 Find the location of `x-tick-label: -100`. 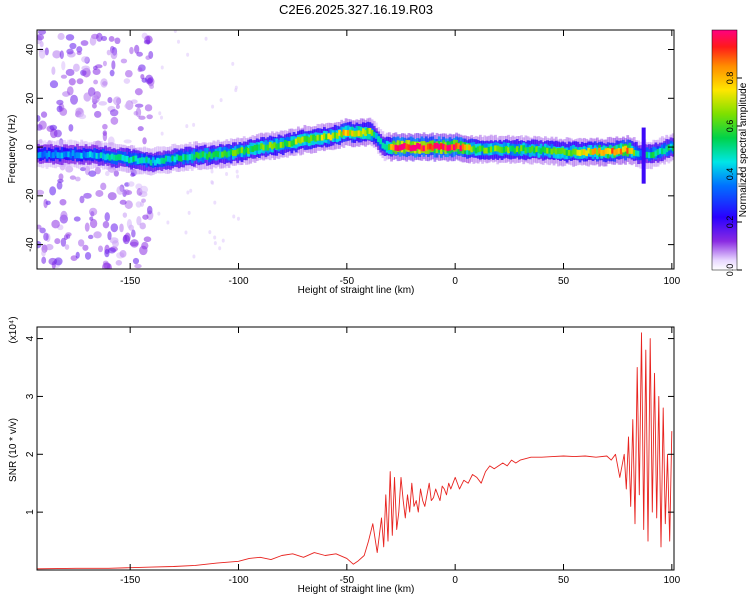

x-tick-label: -100 is located at coordinates (238, 580).